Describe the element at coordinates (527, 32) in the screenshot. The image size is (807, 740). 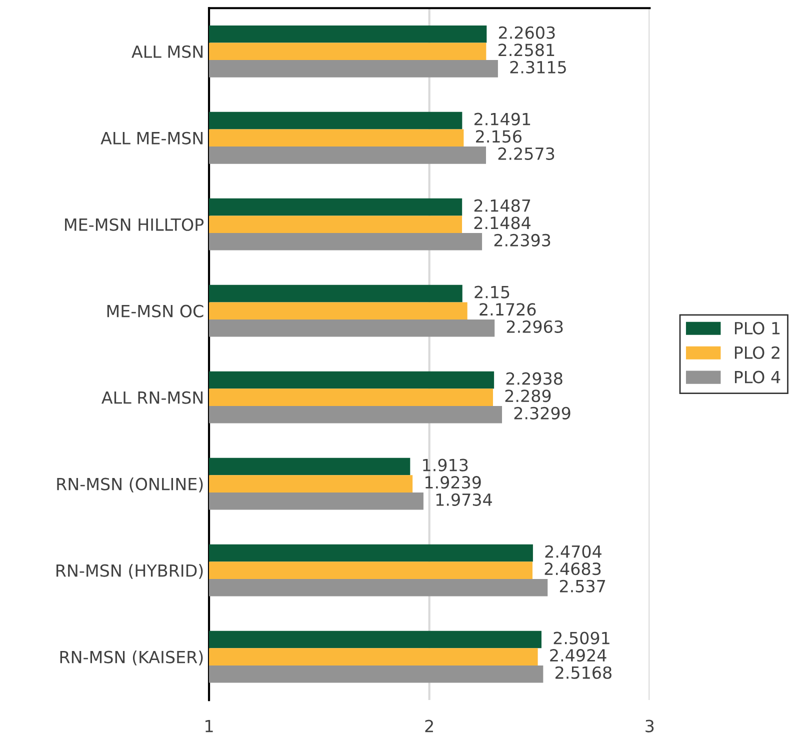
I see `data-label: 2.2603` at that location.